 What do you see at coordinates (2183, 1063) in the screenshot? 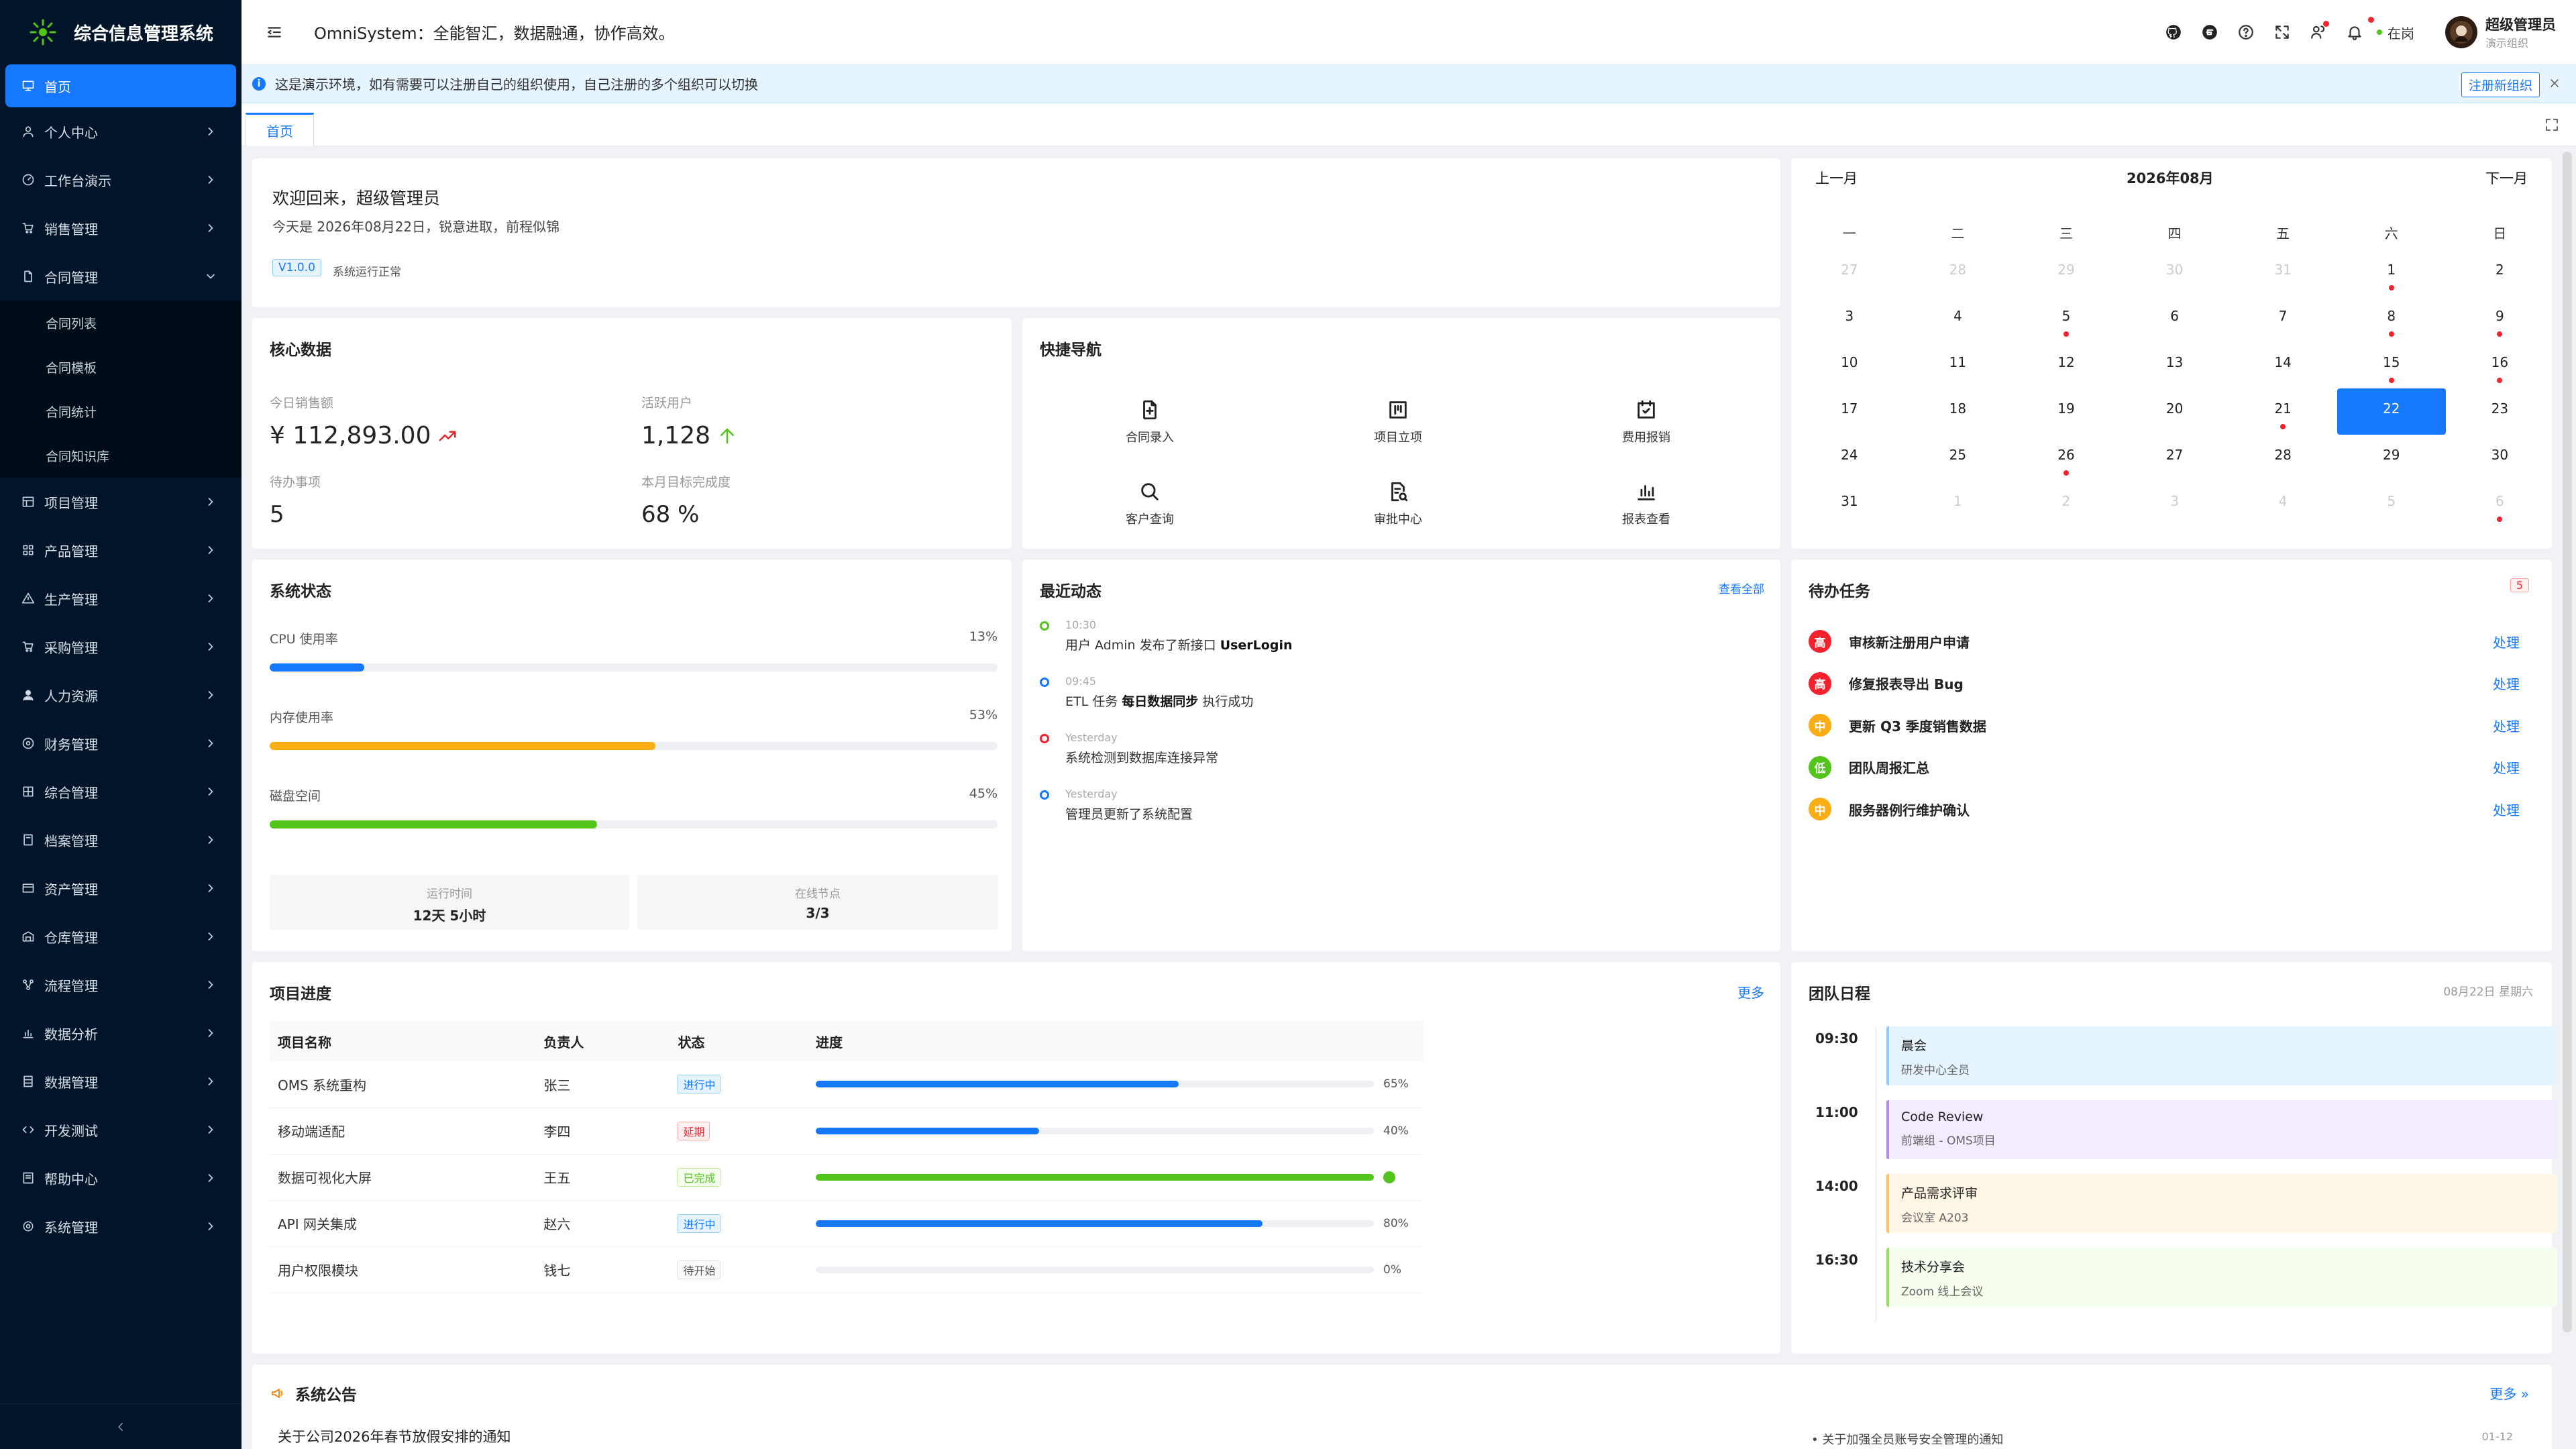
I see `schedule-item: 09:30 晨会 研发中心全员` at bounding box center [2183, 1063].